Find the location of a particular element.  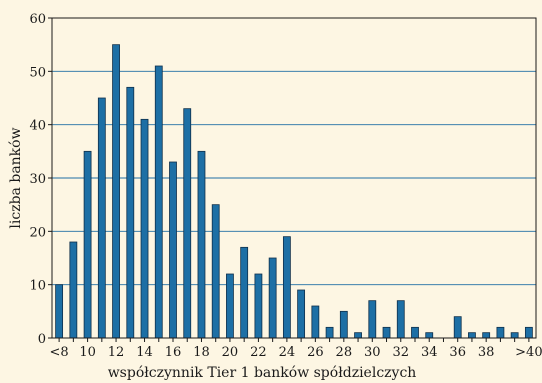

x-tick-label: 26 is located at coordinates (315, 352).